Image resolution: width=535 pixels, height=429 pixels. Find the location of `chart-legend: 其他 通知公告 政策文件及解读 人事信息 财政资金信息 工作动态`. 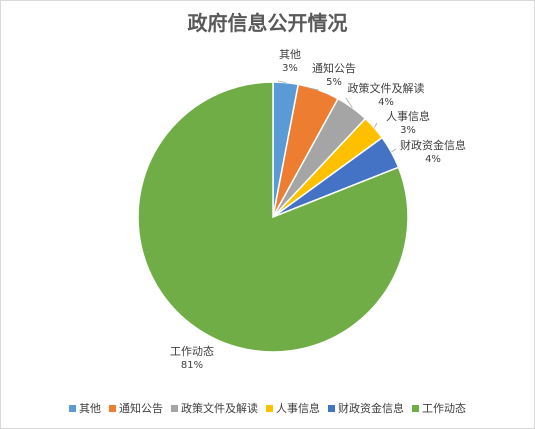

chart-legend: 其他 通知公告 政策文件及解读 人事信息 财政资金信息 工作动态 is located at coordinates (267, 408).